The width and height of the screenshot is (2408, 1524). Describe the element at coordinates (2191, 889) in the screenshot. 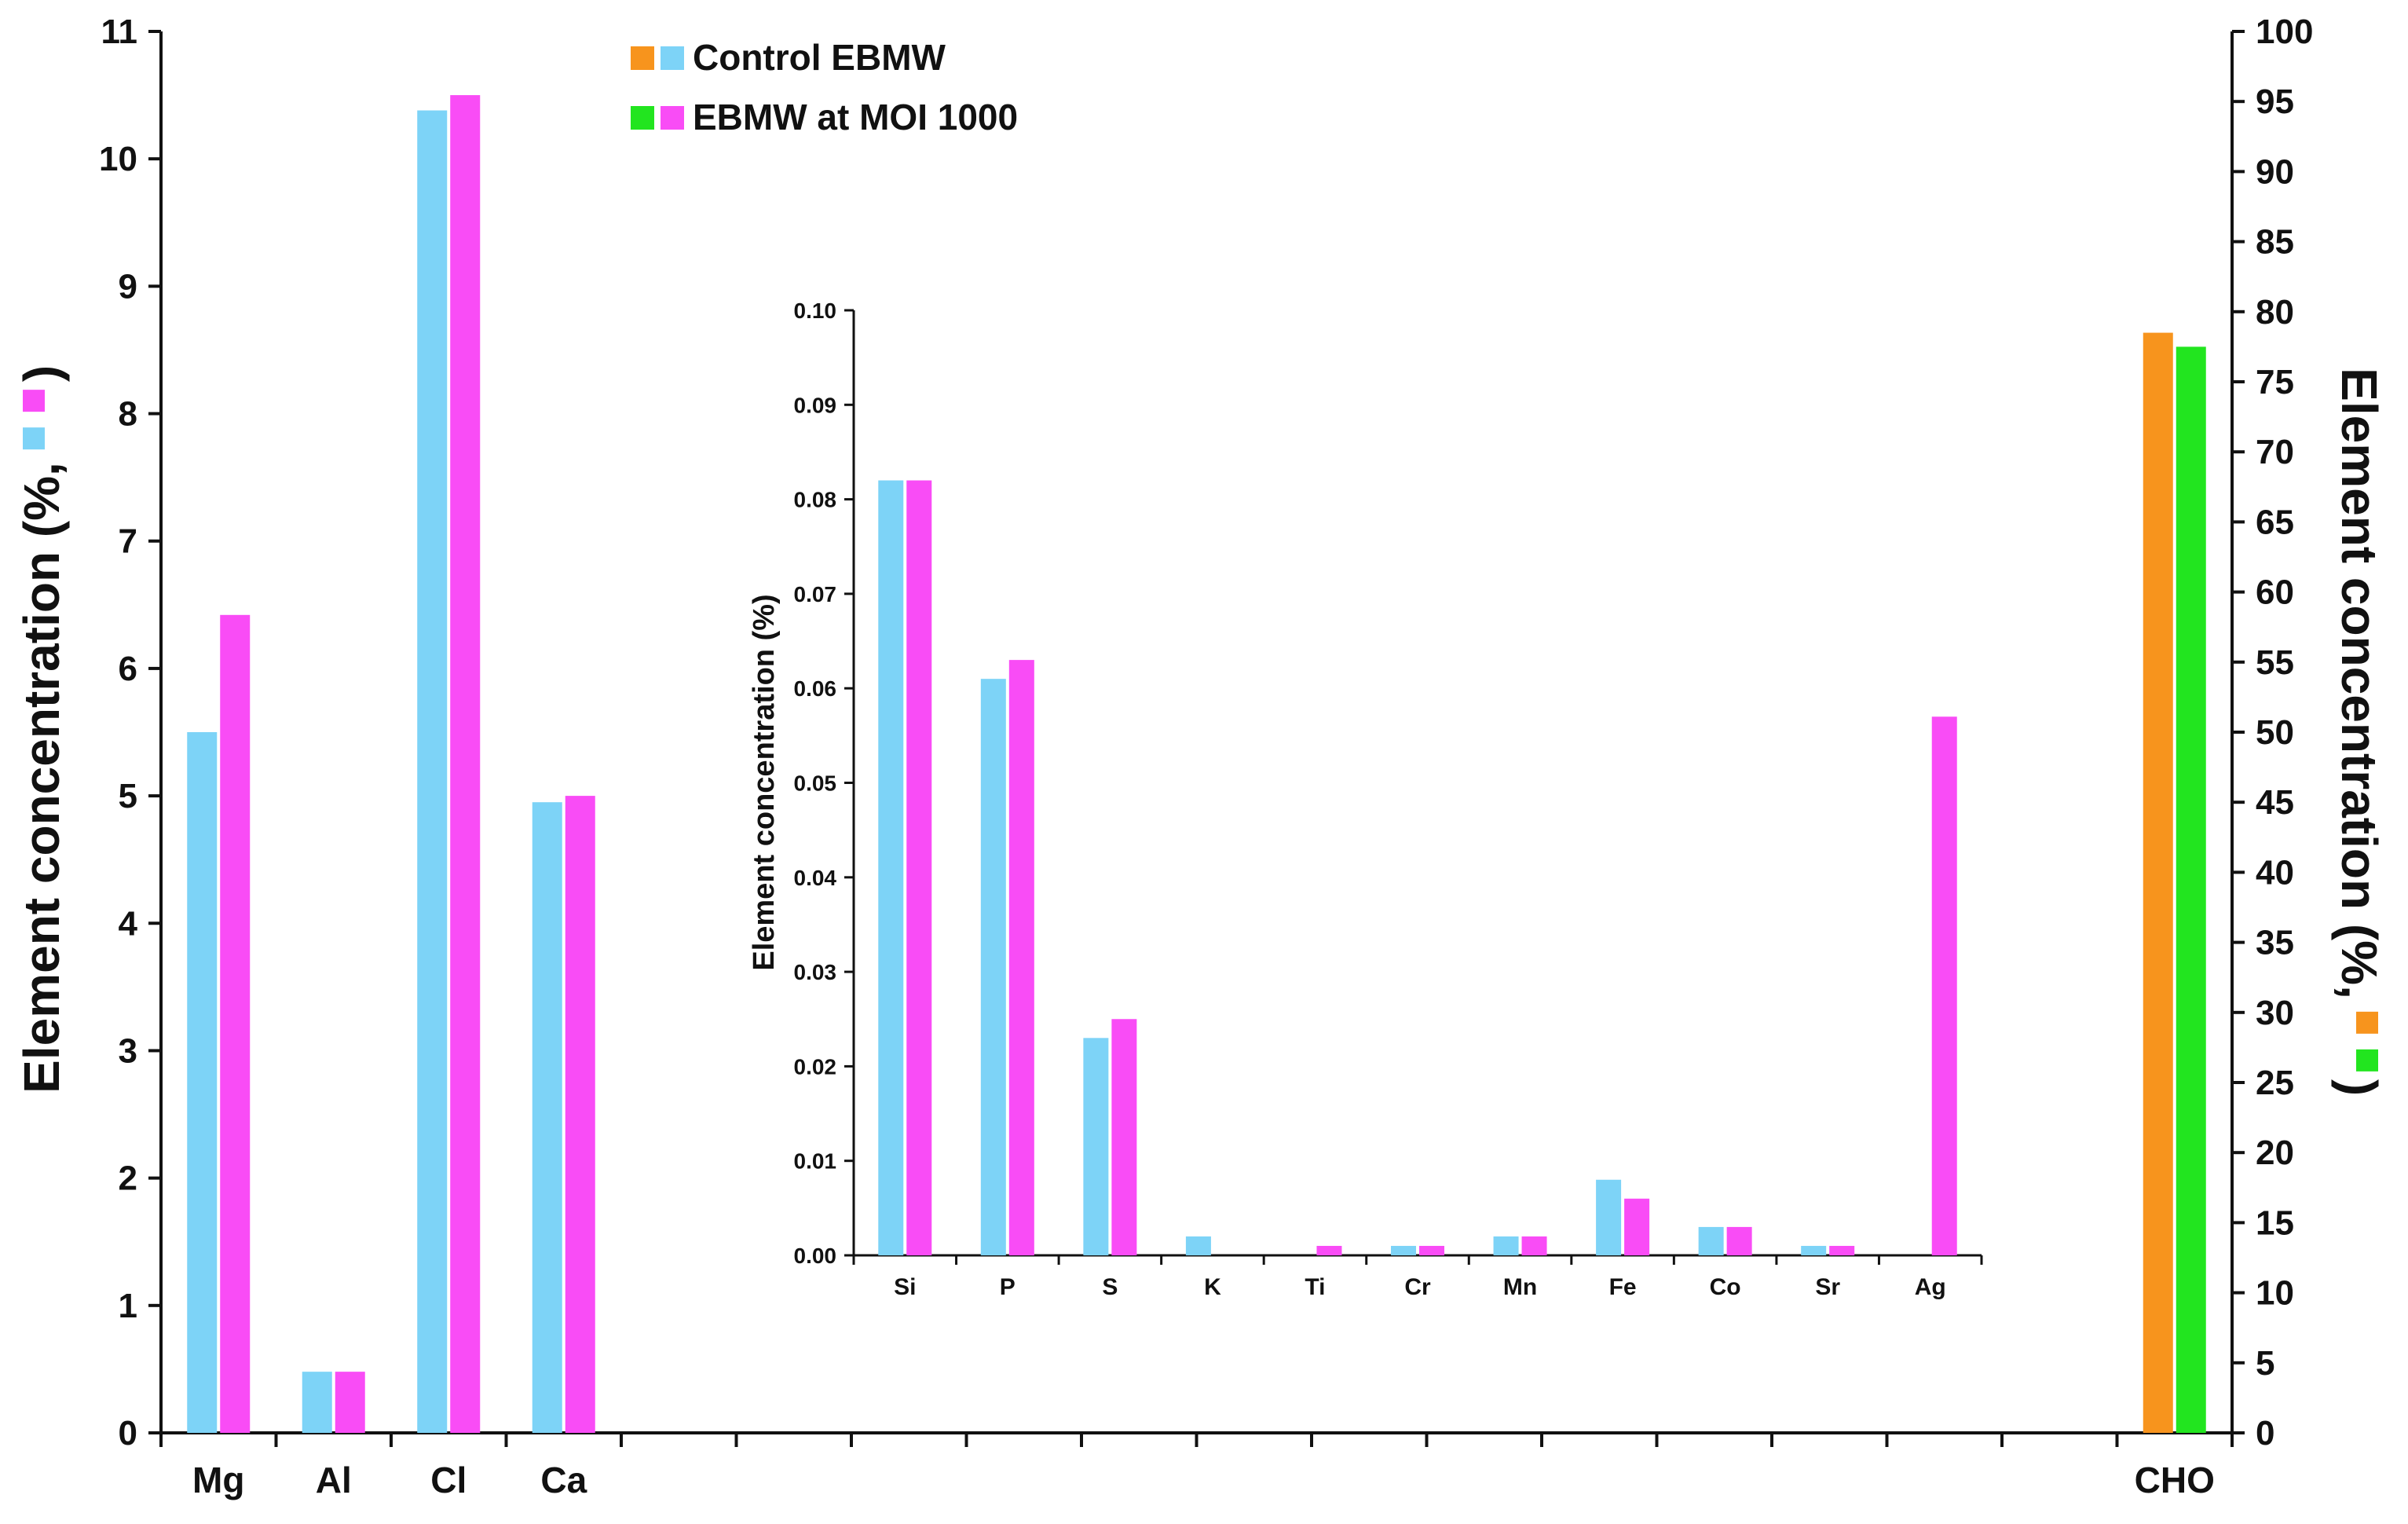

I see `bar-moi1000-cho` at that location.